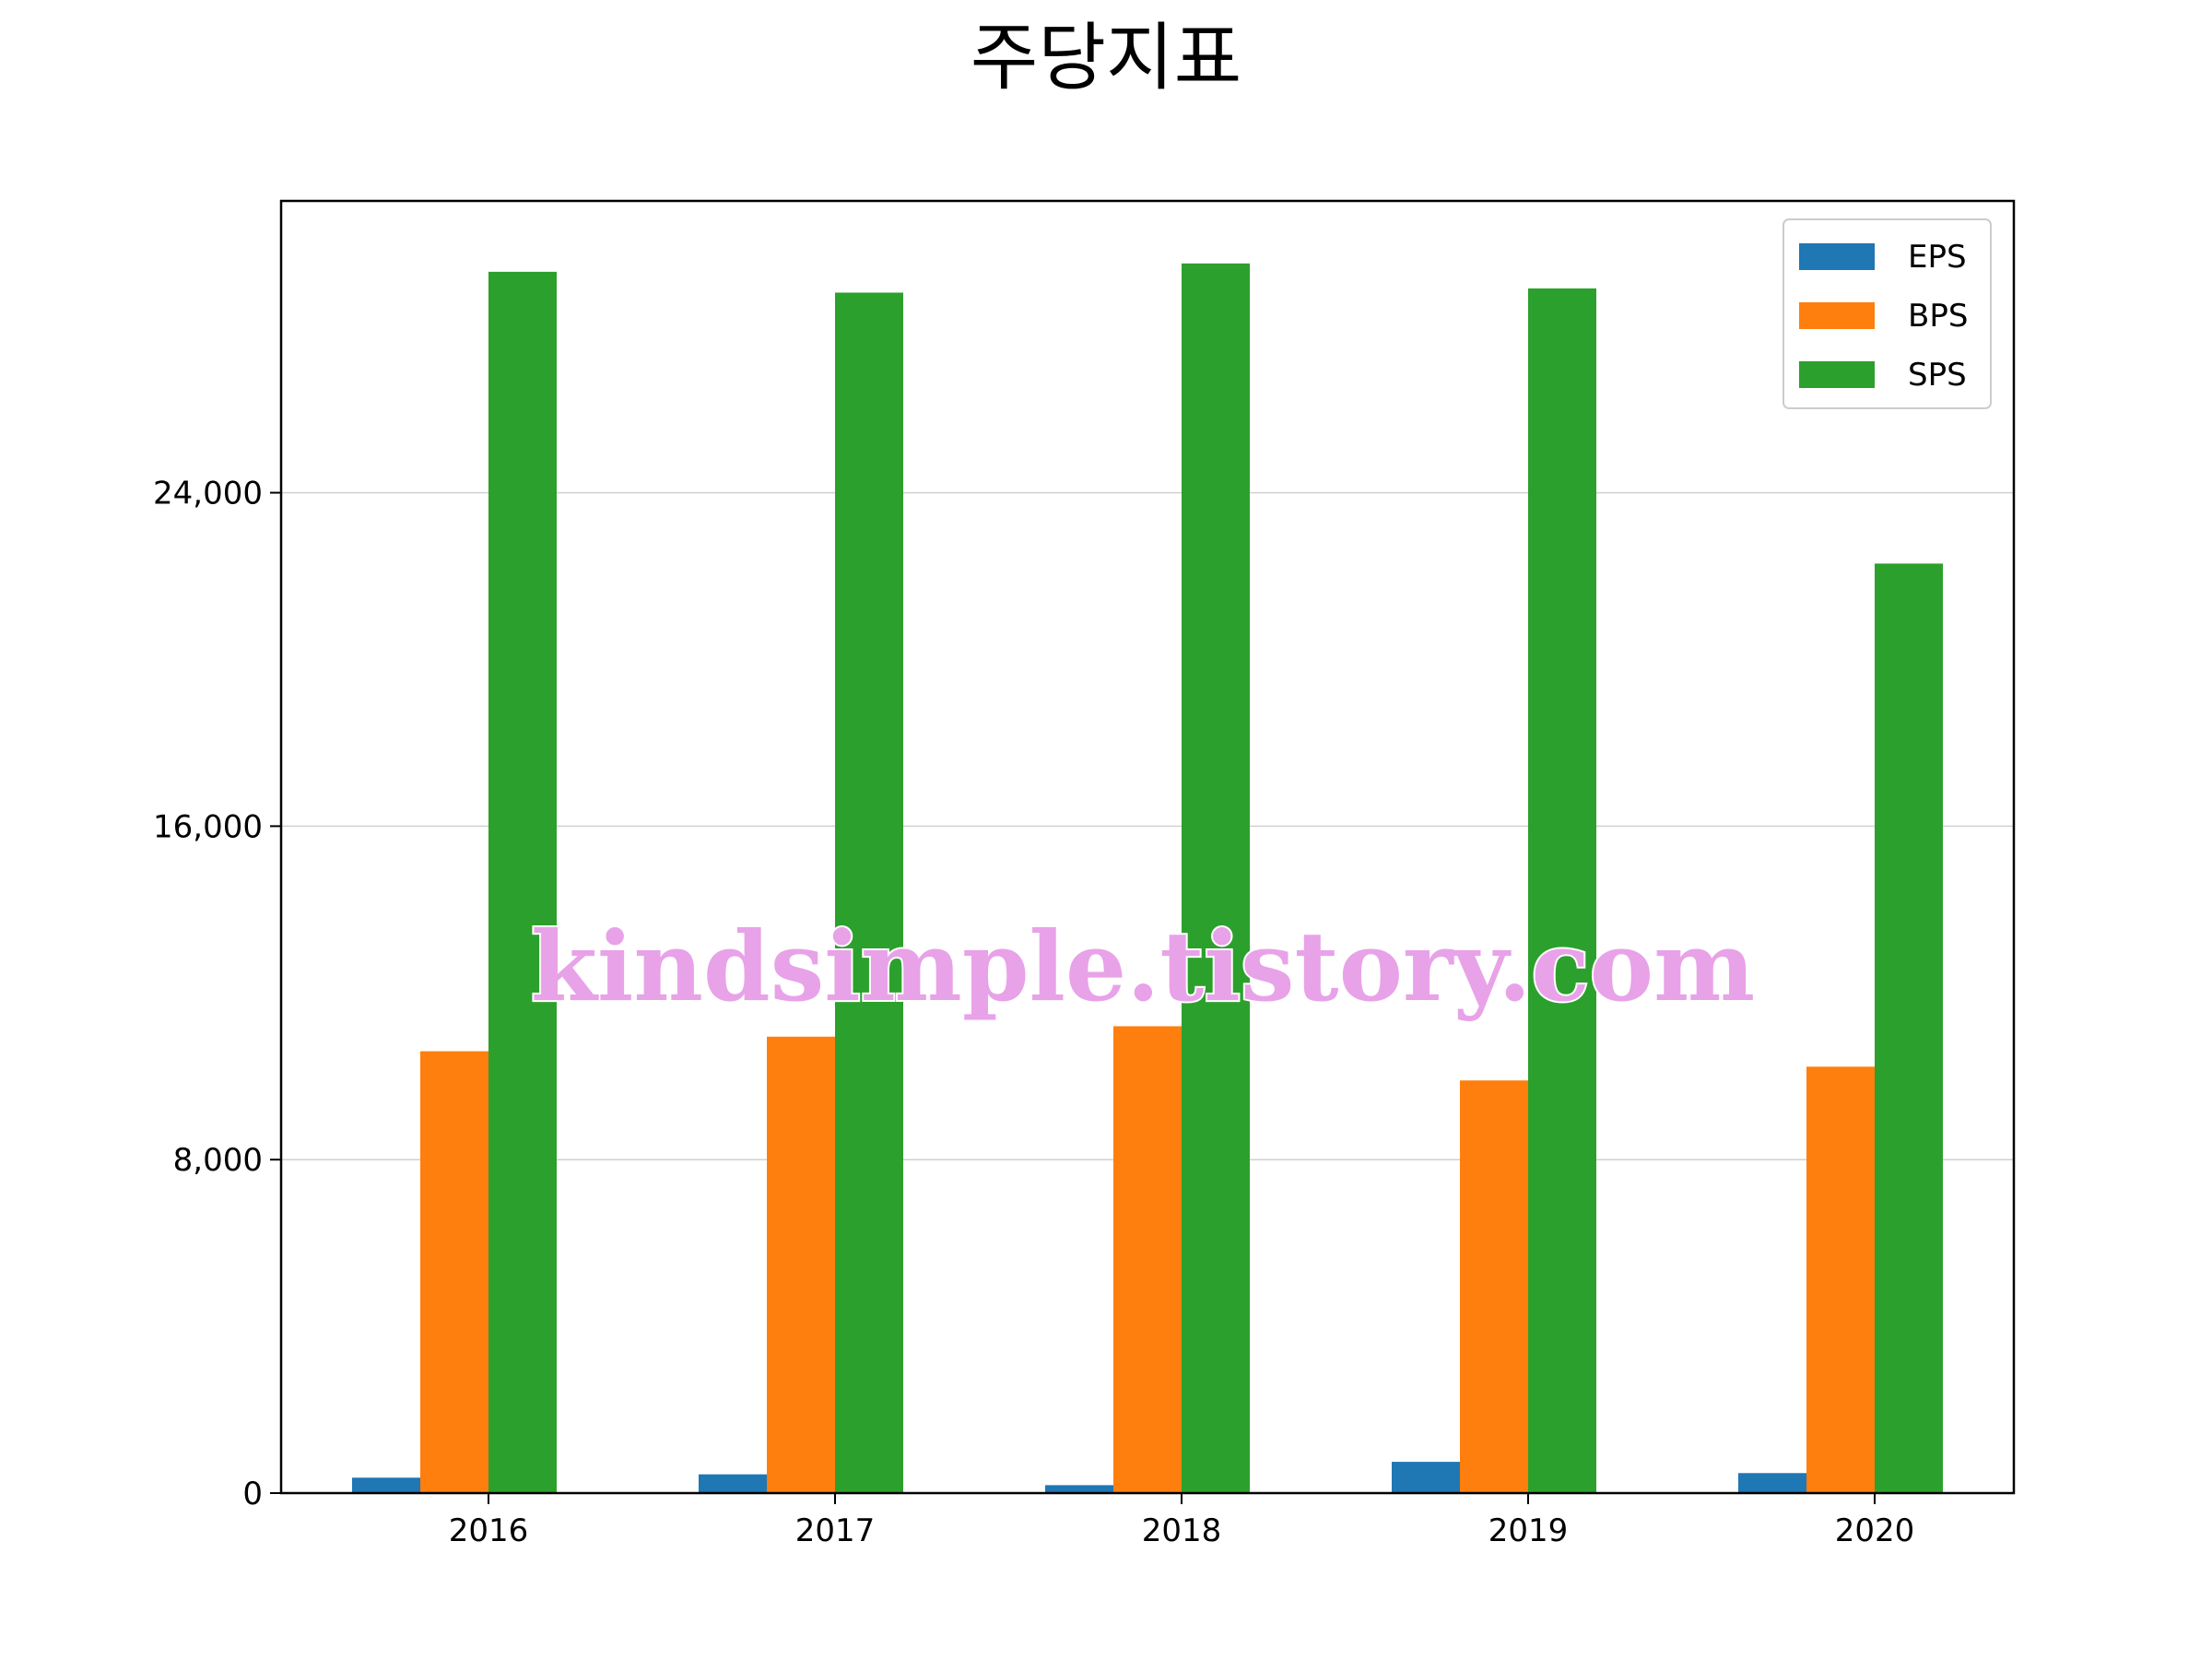 Image resolution: width=2212 pixels, height=1659 pixels. I want to click on y-tick-label: 24,000, so click(208, 494).